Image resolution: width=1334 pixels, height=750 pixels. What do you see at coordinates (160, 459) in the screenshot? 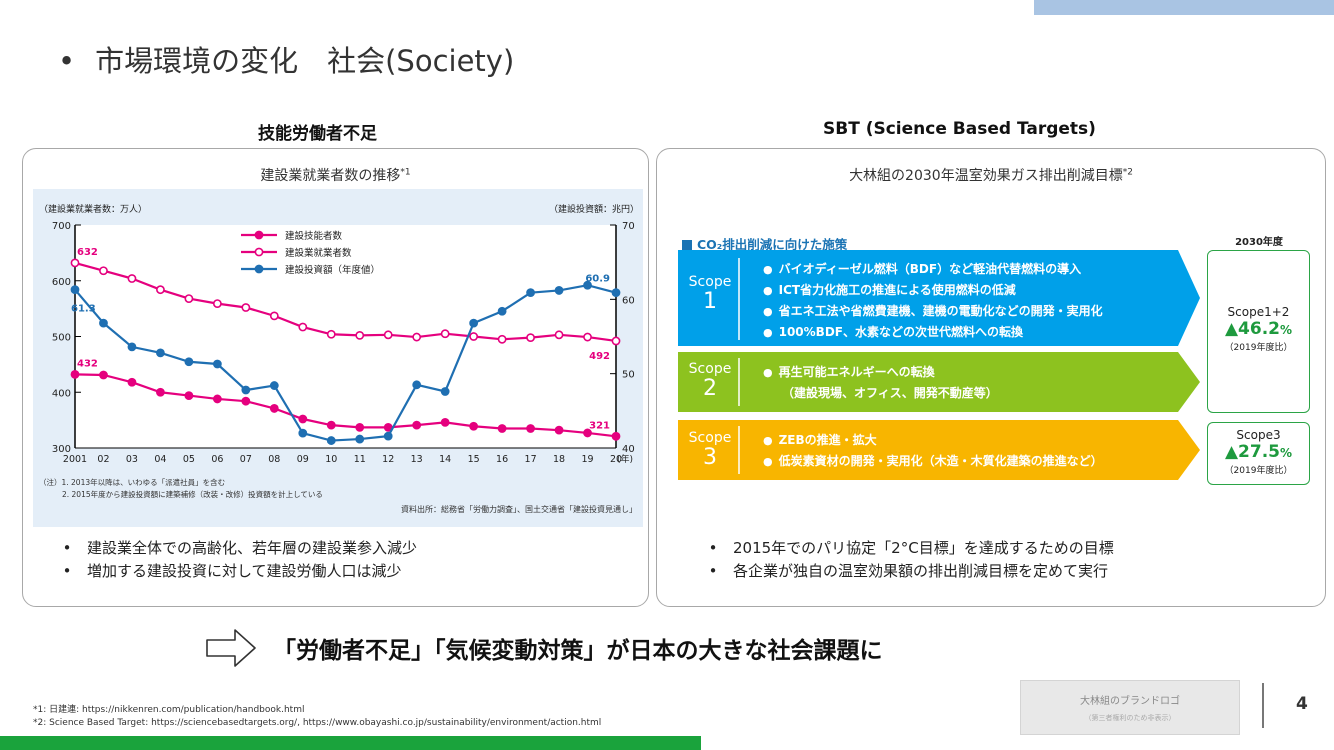
I see `x-tick-label: 04` at bounding box center [160, 459].